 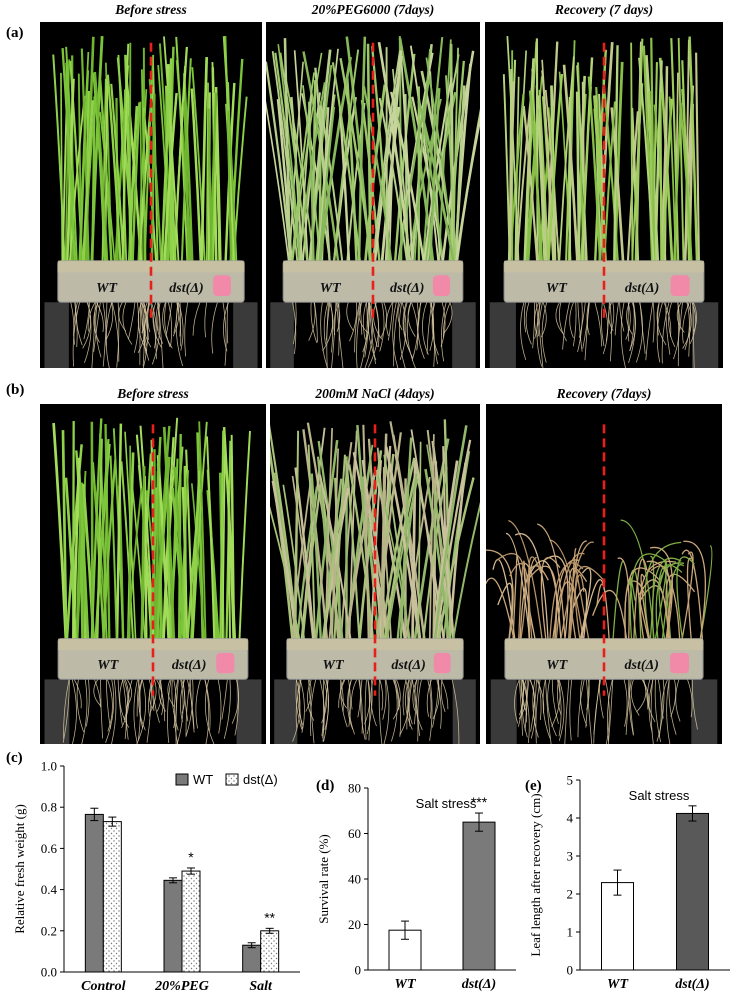 What do you see at coordinates (151, 9) in the screenshot?
I see `photo-title-a1: Before stress` at bounding box center [151, 9].